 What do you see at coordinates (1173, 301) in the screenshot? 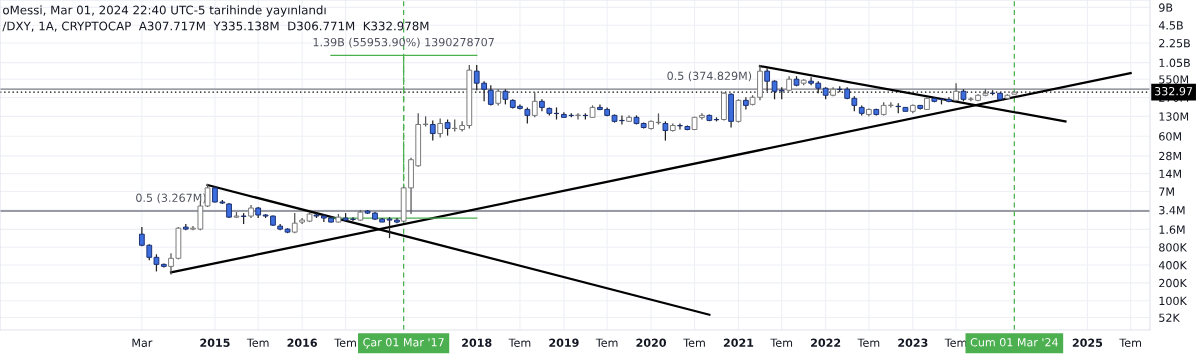
I see `y-tick-label: 100K` at bounding box center [1173, 301].